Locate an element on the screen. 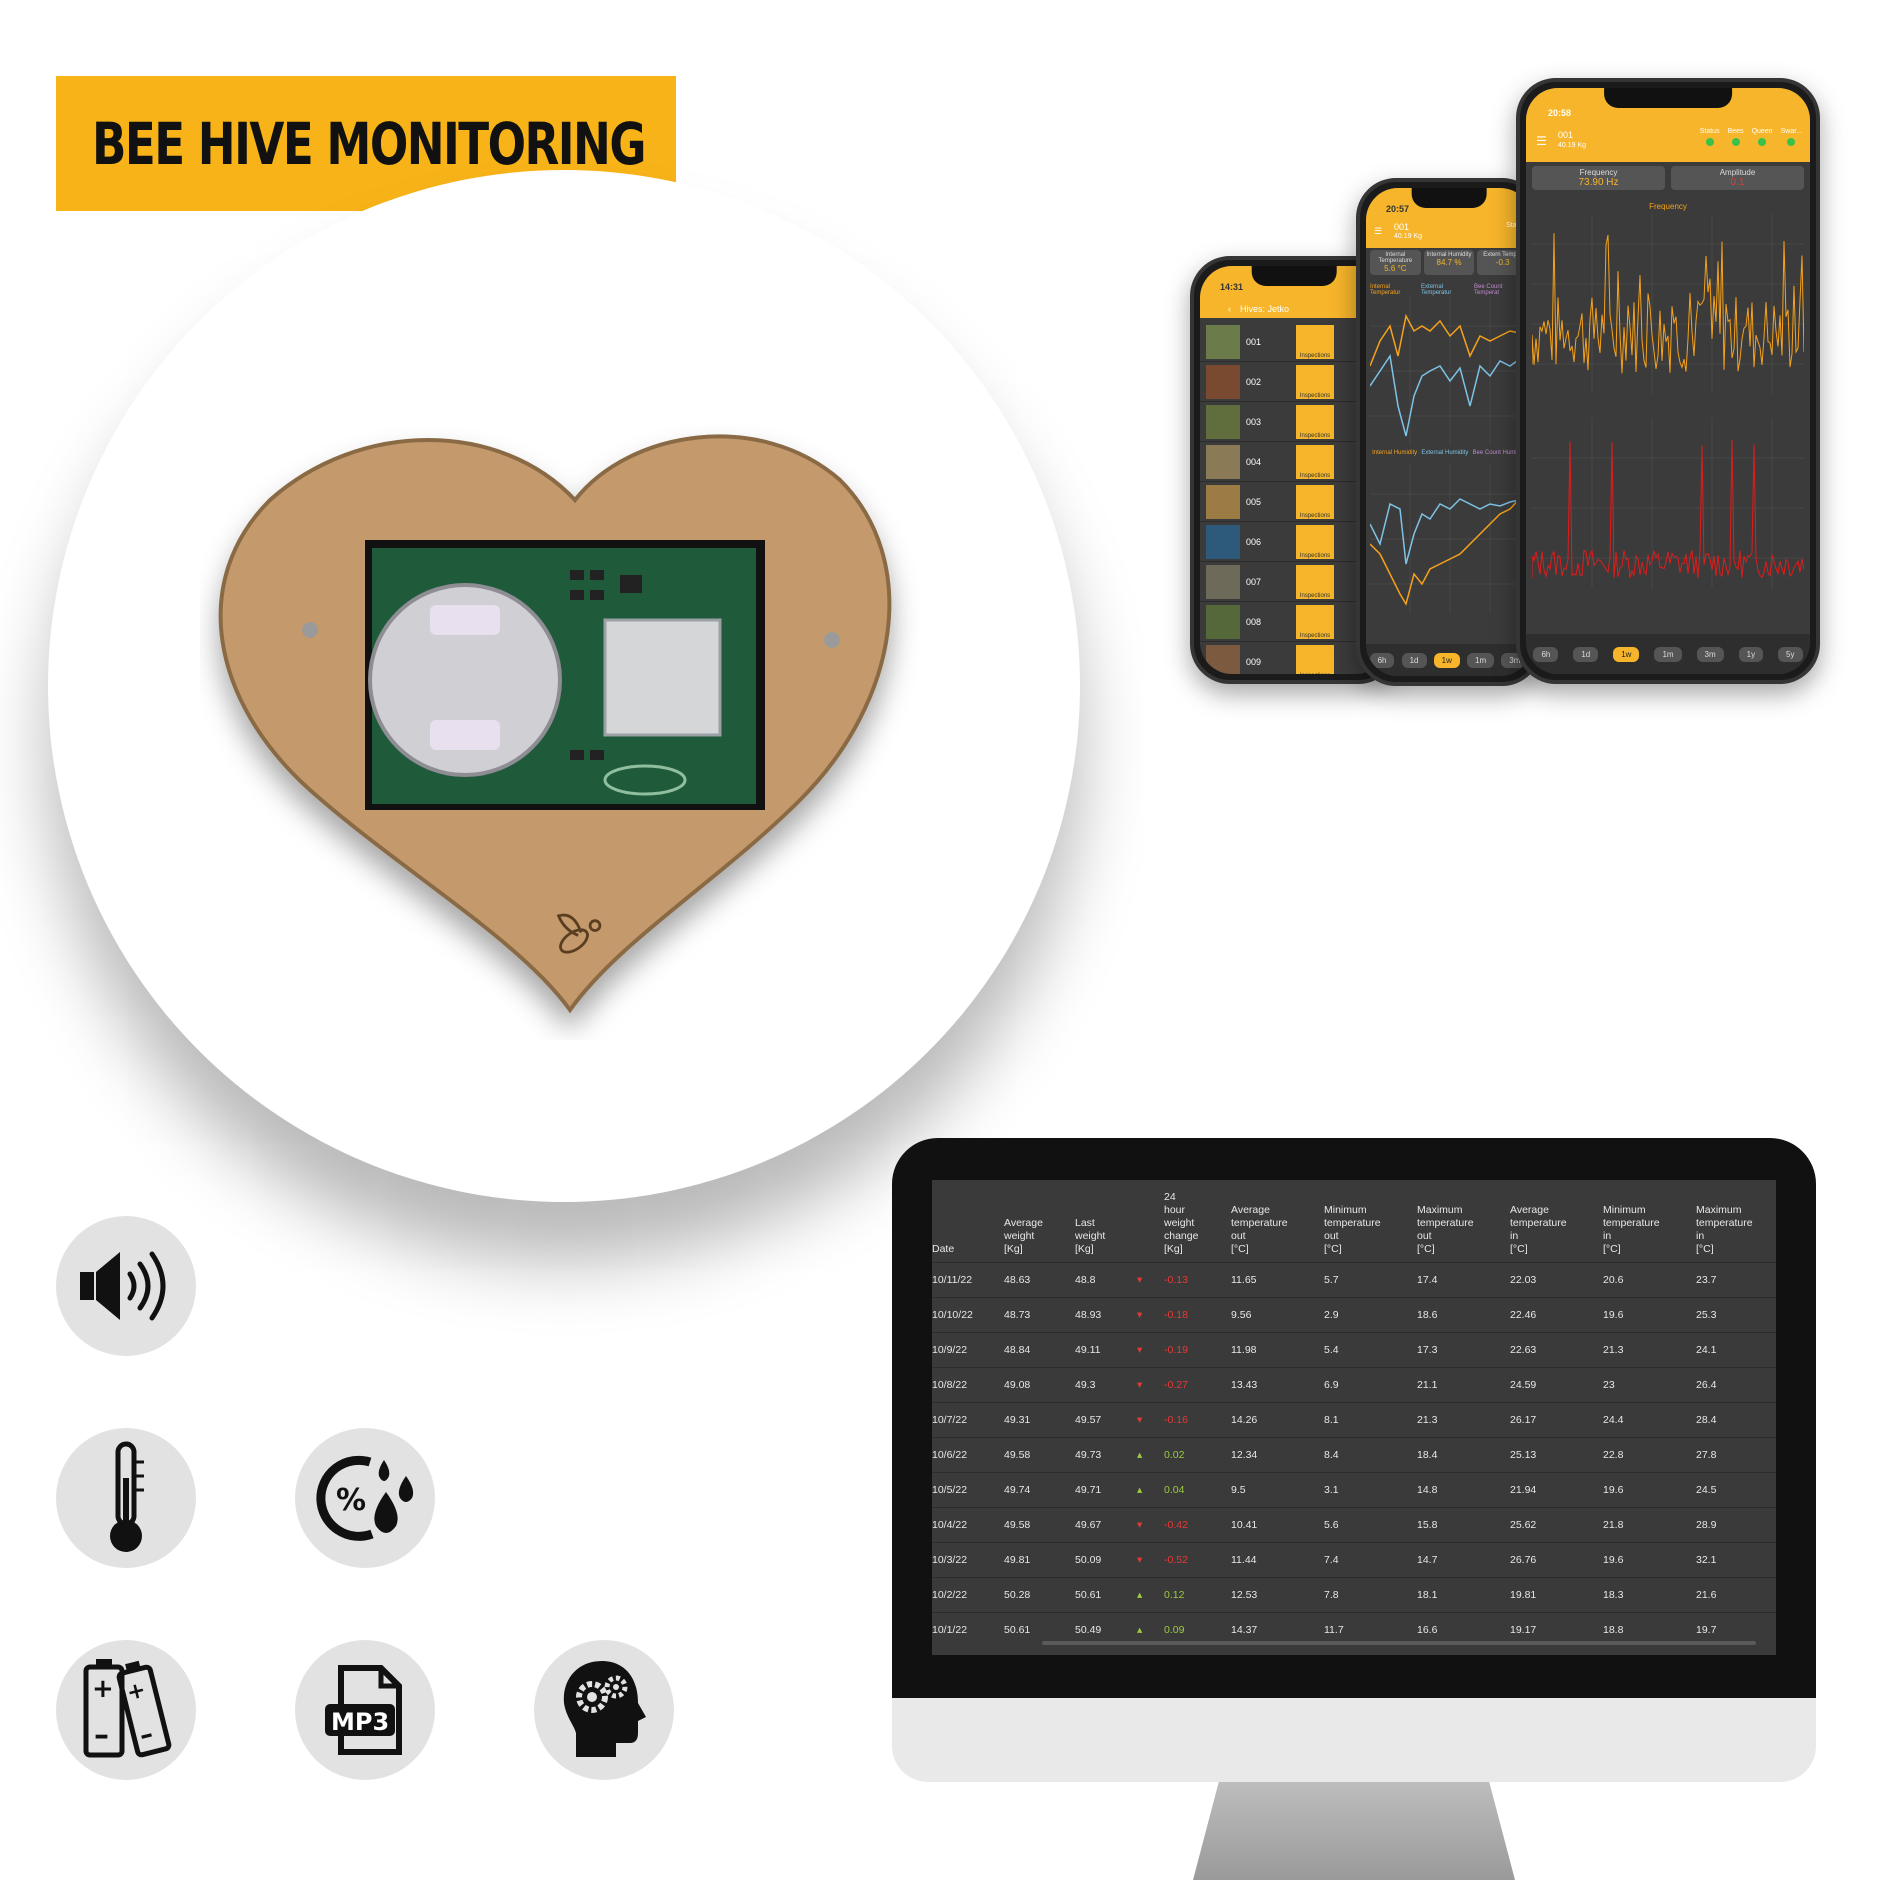 This screenshot has width=1880, height=1880. metric-card: Internal Humidity 84.7 % is located at coordinates (1449, 262).